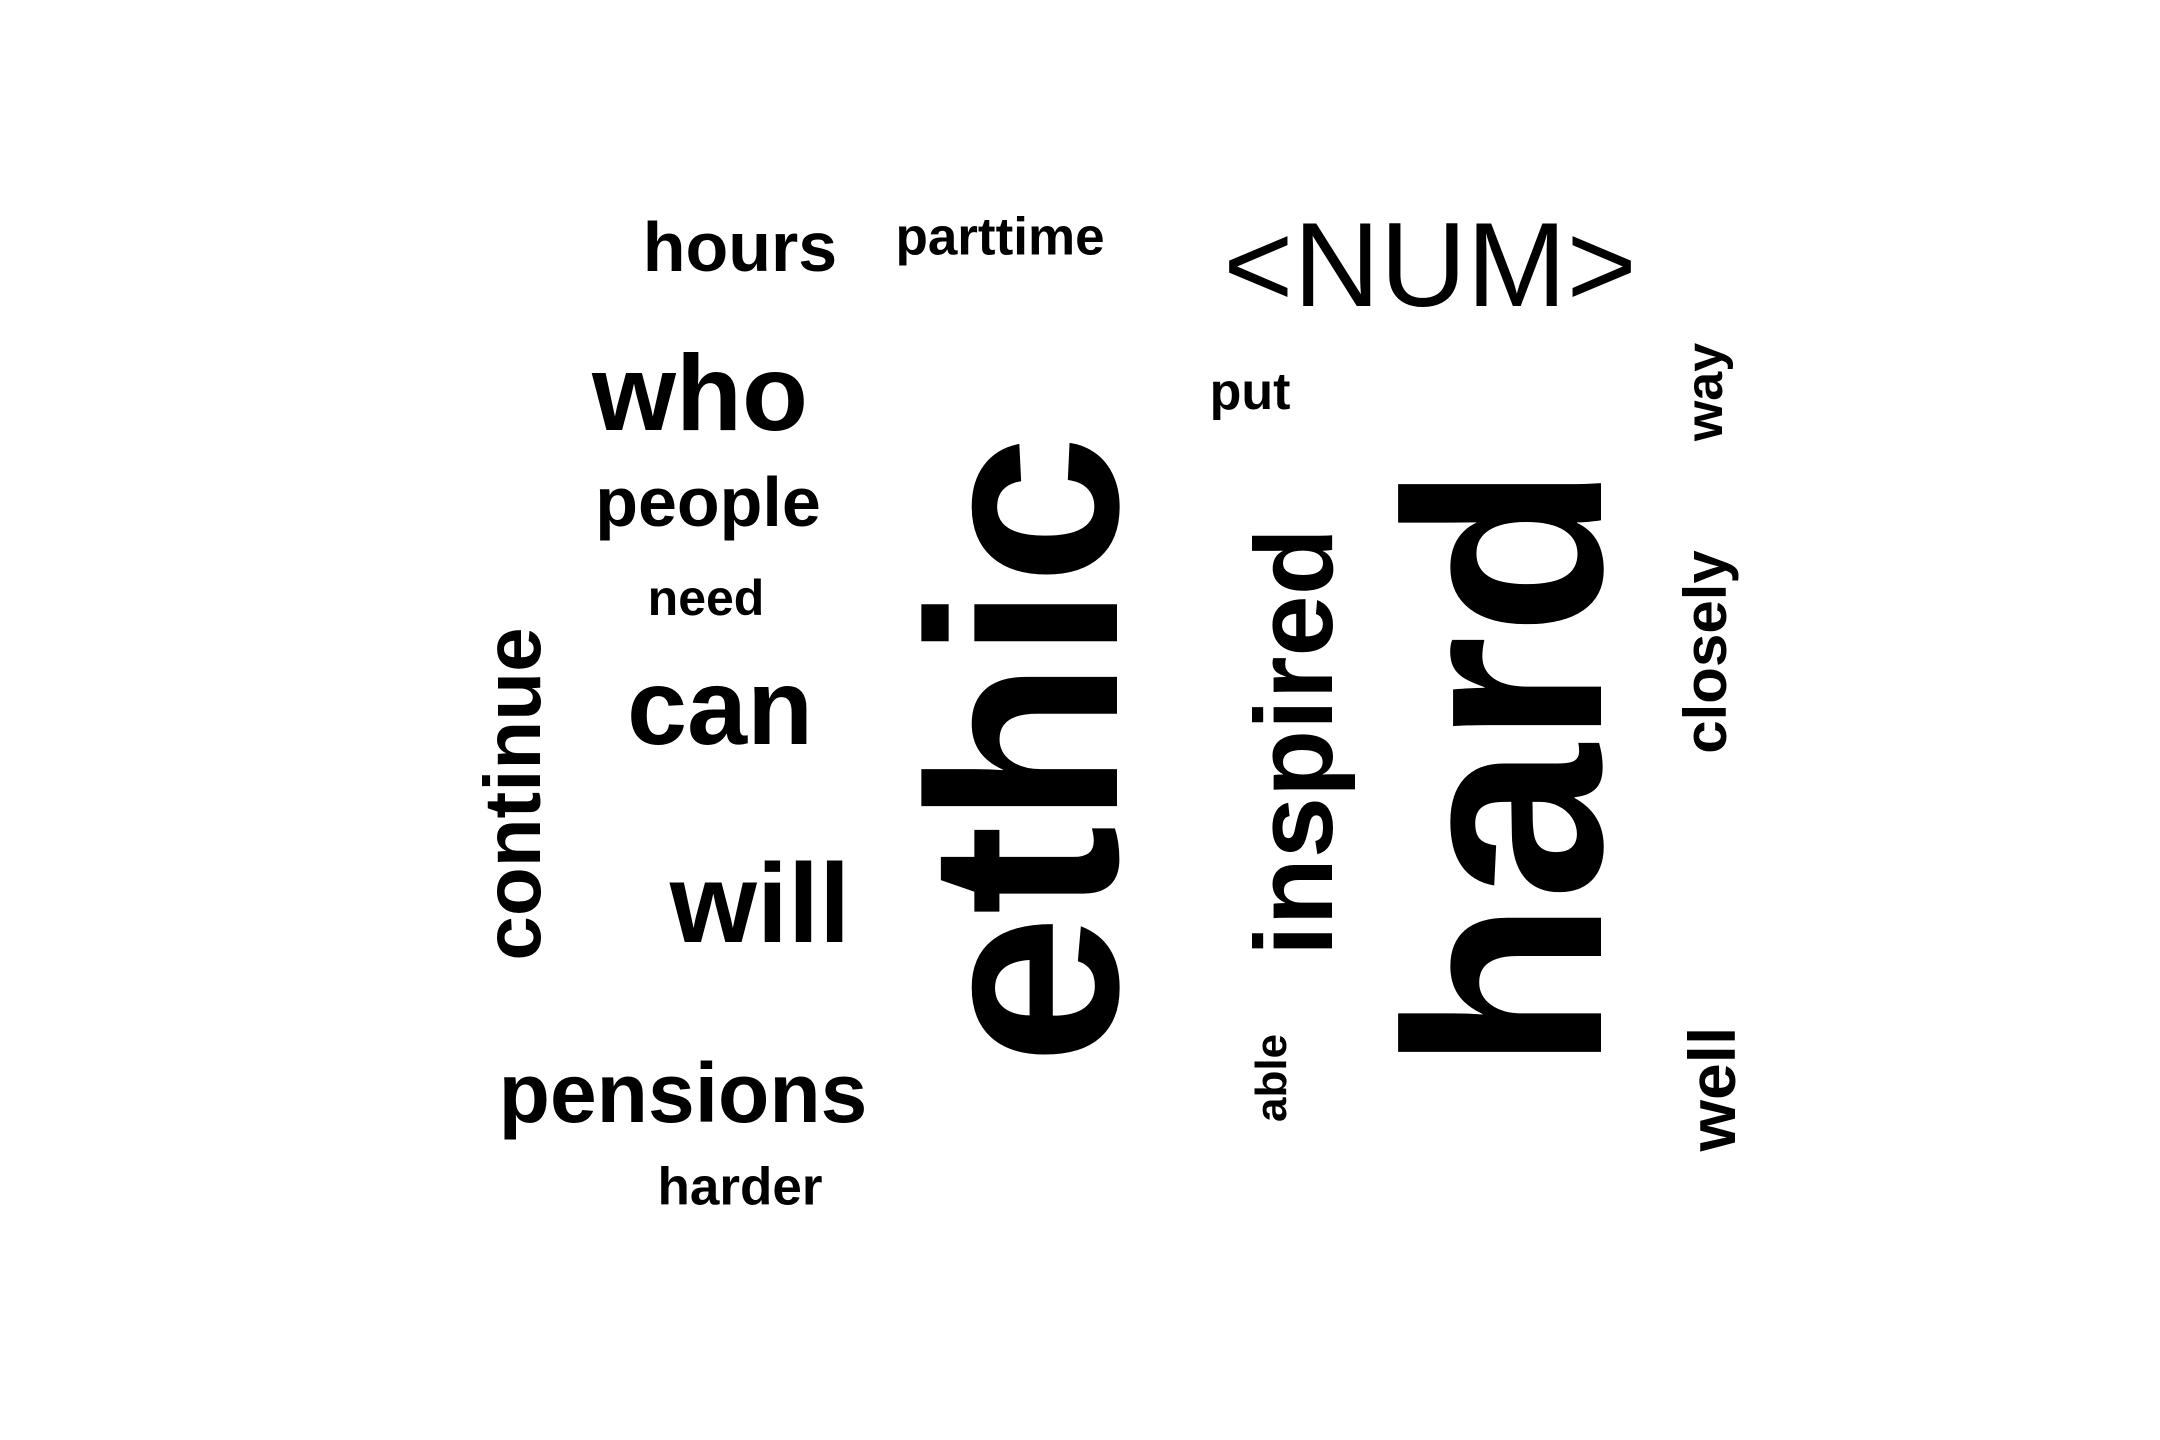 This screenshot has height=1440, width=2160. Describe the element at coordinates (1294, 742) in the screenshot. I see `word-inspired: inspired` at that location.